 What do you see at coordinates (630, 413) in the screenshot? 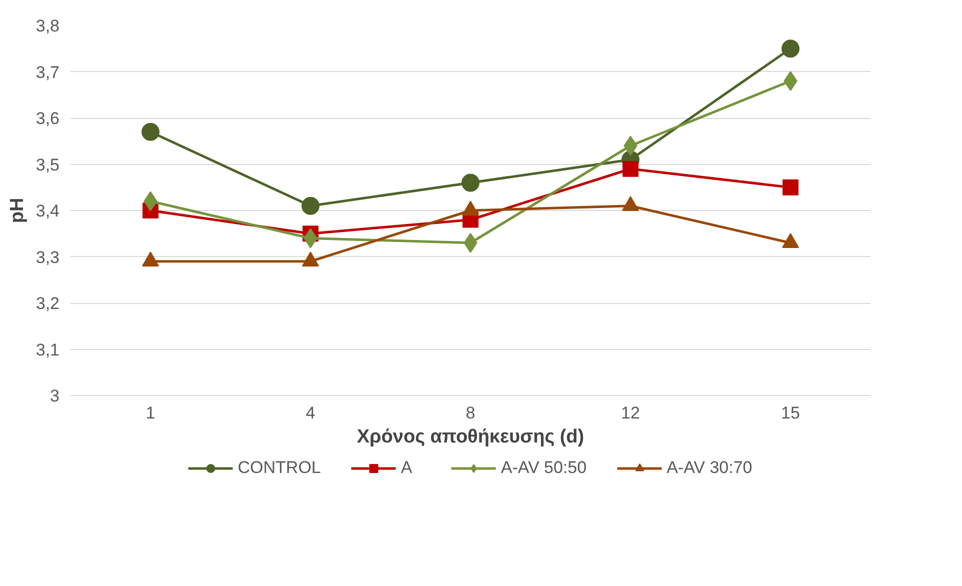
I see `x-tick-label: 12` at bounding box center [630, 413].